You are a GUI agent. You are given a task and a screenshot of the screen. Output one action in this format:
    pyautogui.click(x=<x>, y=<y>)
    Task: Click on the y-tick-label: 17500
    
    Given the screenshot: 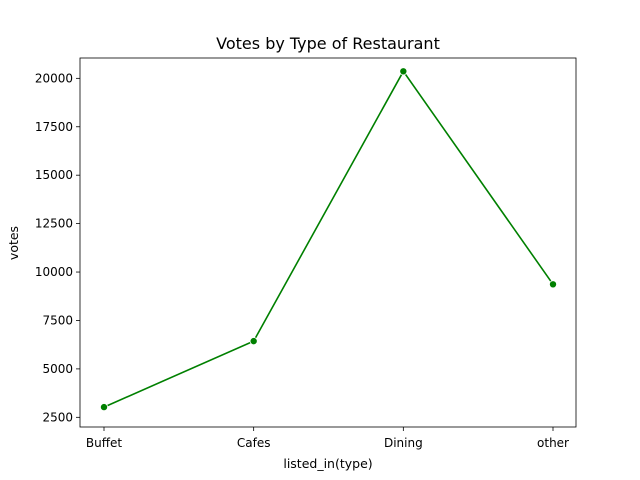 What is the action you would take?
    pyautogui.click(x=54, y=127)
    